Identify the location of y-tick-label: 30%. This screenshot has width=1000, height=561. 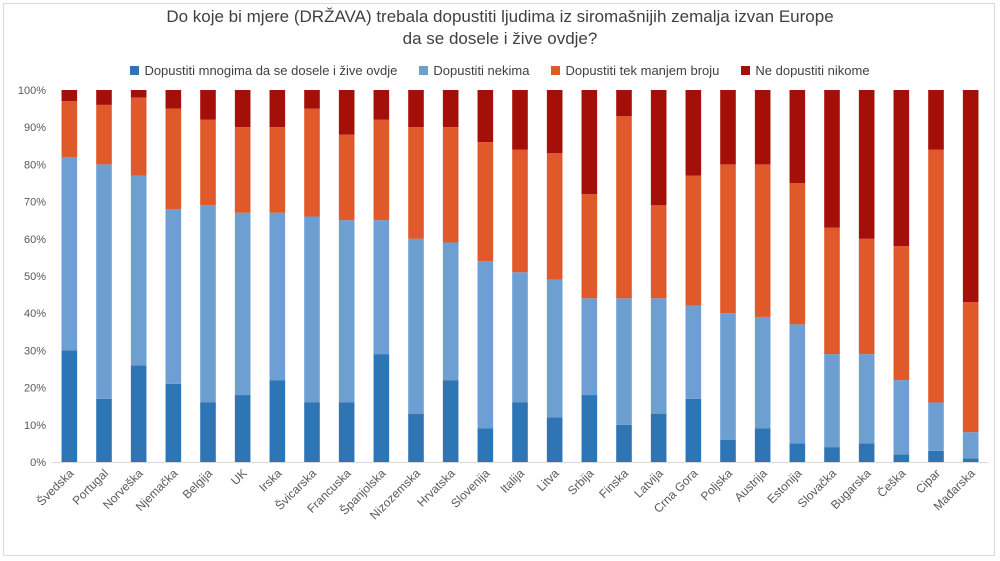
(35, 351).